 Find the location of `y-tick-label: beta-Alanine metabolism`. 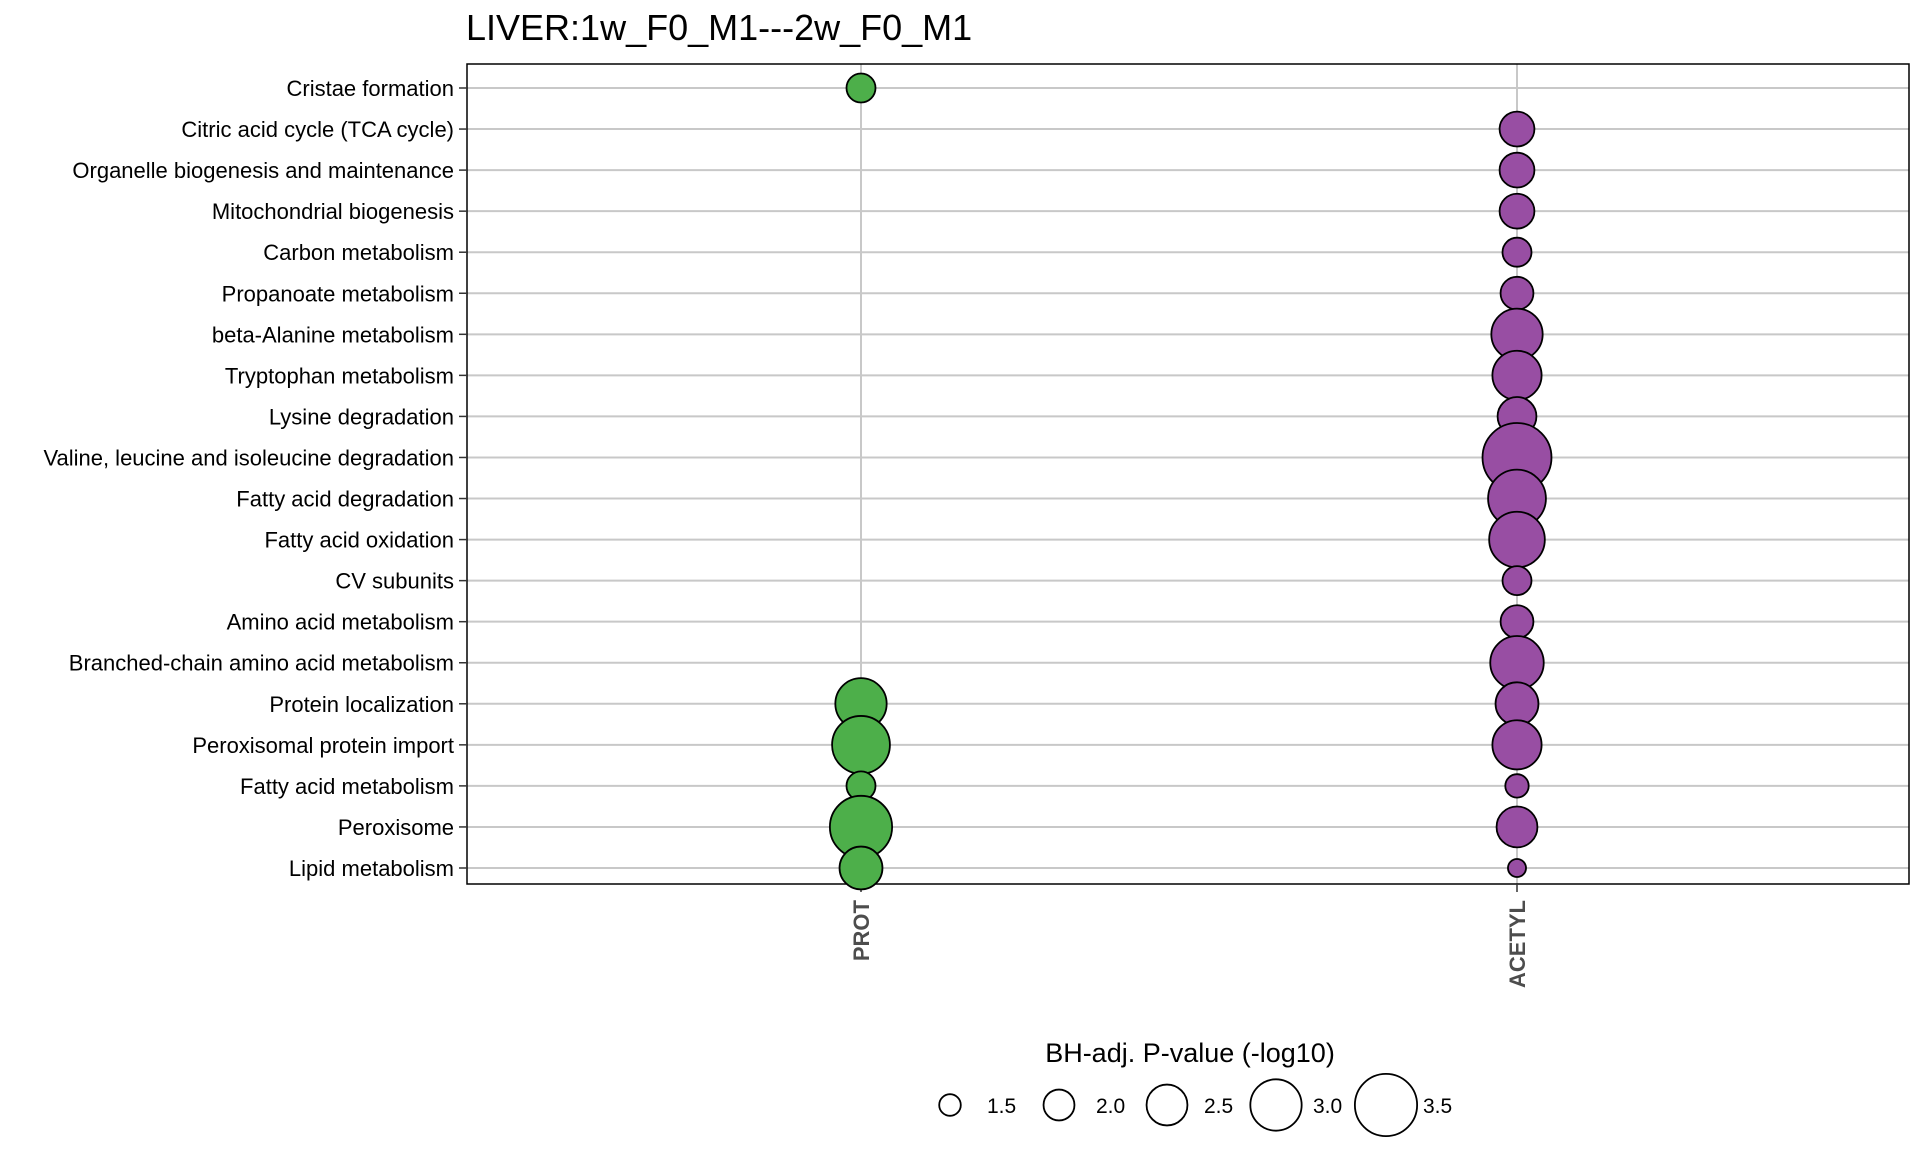

y-tick-label: beta-Alanine metabolism is located at coordinates (333, 334).